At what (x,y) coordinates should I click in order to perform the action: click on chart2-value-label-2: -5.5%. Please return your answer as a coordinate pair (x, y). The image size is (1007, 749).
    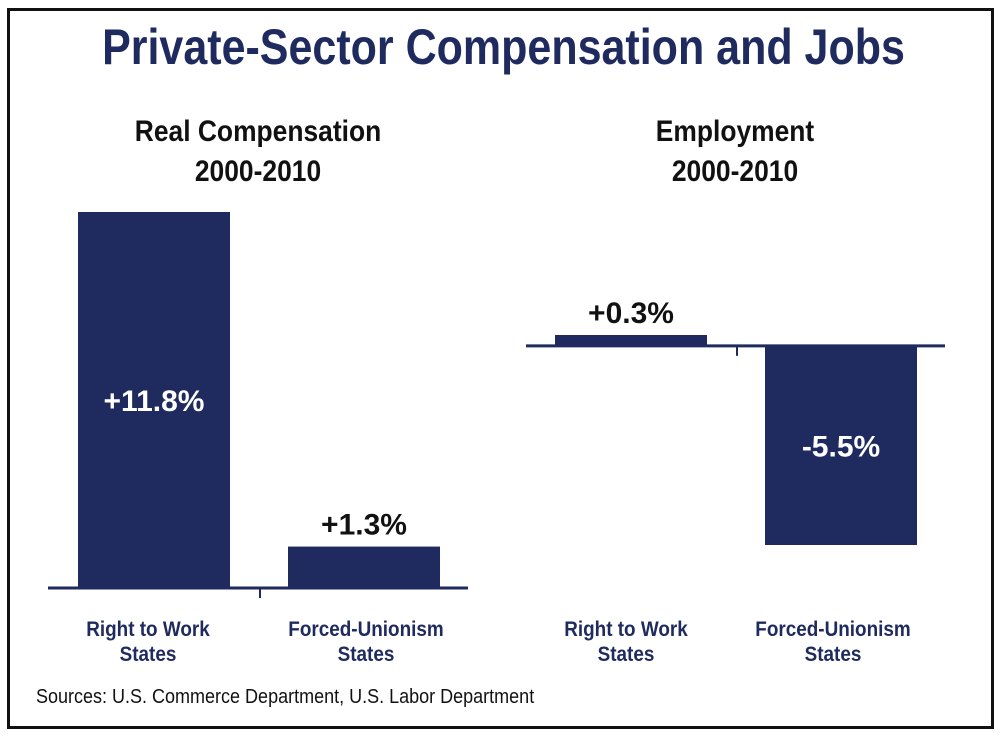
    Looking at the image, I should click on (841, 446).